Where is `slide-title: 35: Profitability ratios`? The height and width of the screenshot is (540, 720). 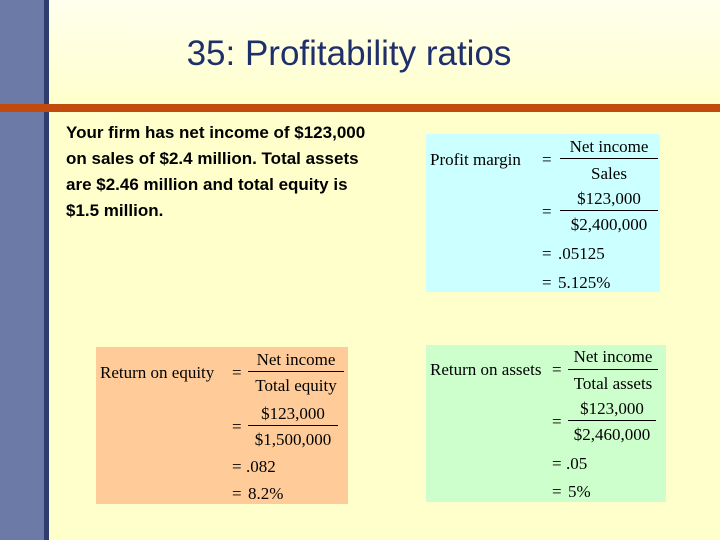
slide-title: 35: Profitability ratios is located at coordinates (349, 53).